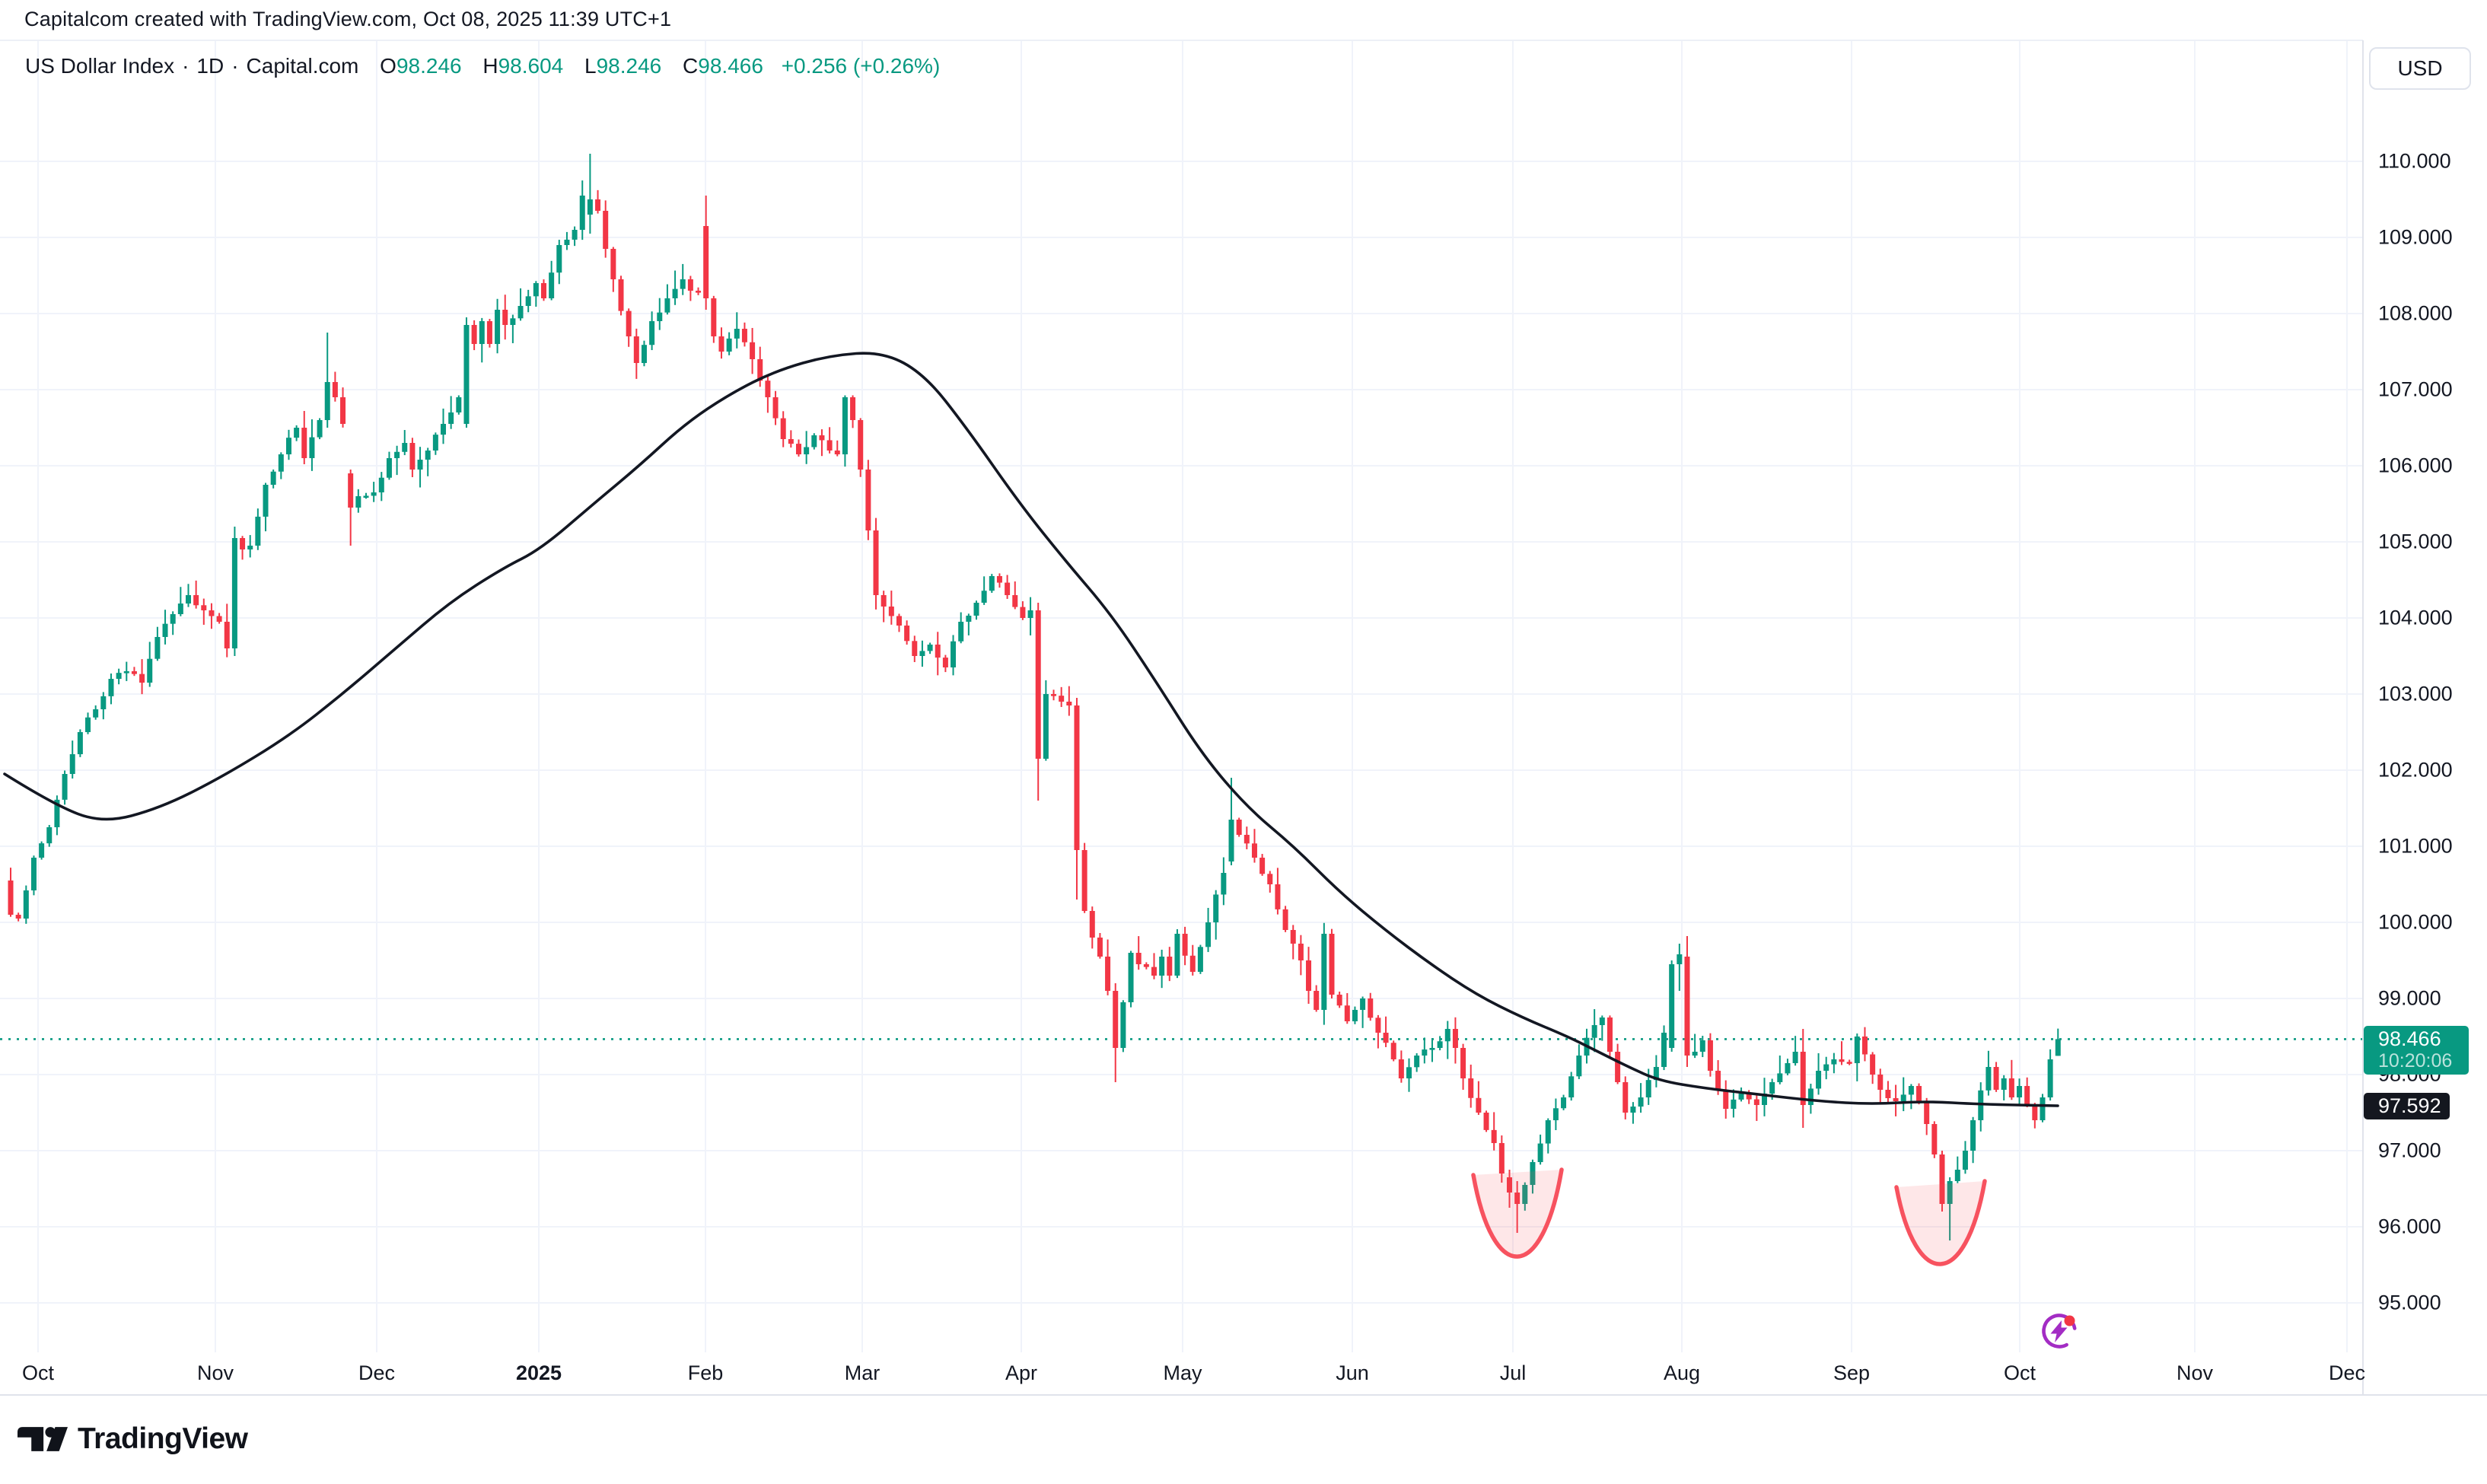 This screenshot has height=1484, width=2487. What do you see at coordinates (2415, 541) in the screenshot?
I see `price-tick-label: 105.000` at bounding box center [2415, 541].